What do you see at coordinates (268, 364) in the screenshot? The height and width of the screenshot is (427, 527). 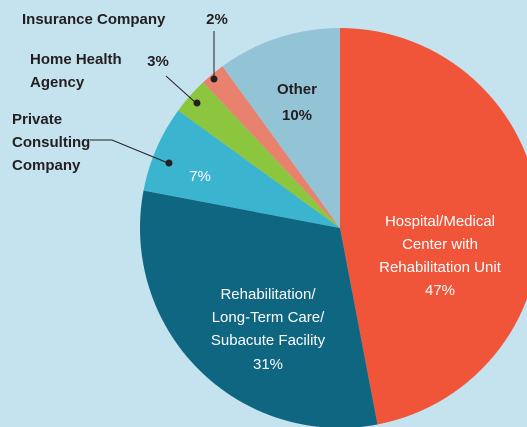 I see `value-label: 31%` at bounding box center [268, 364].